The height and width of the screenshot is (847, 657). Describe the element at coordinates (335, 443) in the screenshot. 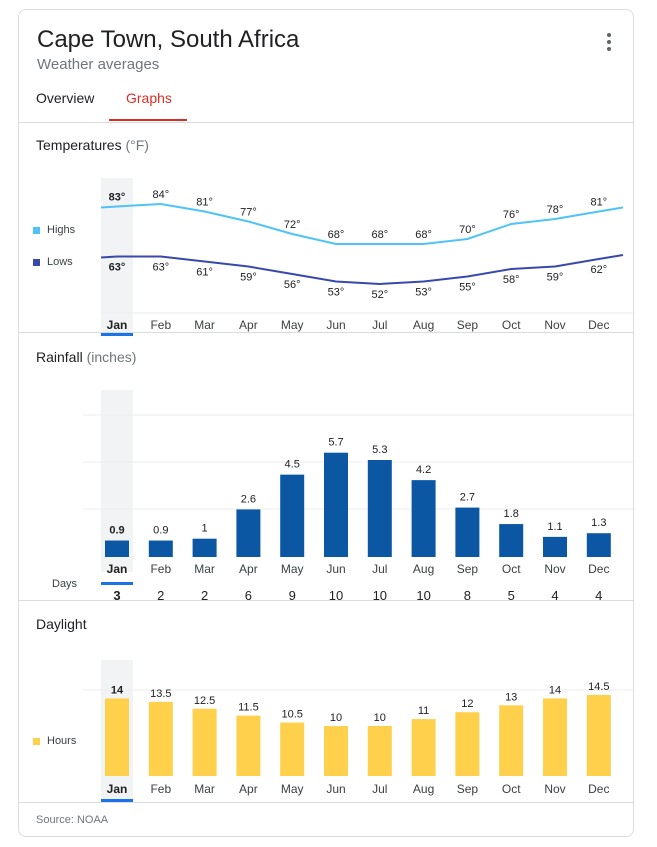

I see `rainfall-value-label: 5.7` at that location.